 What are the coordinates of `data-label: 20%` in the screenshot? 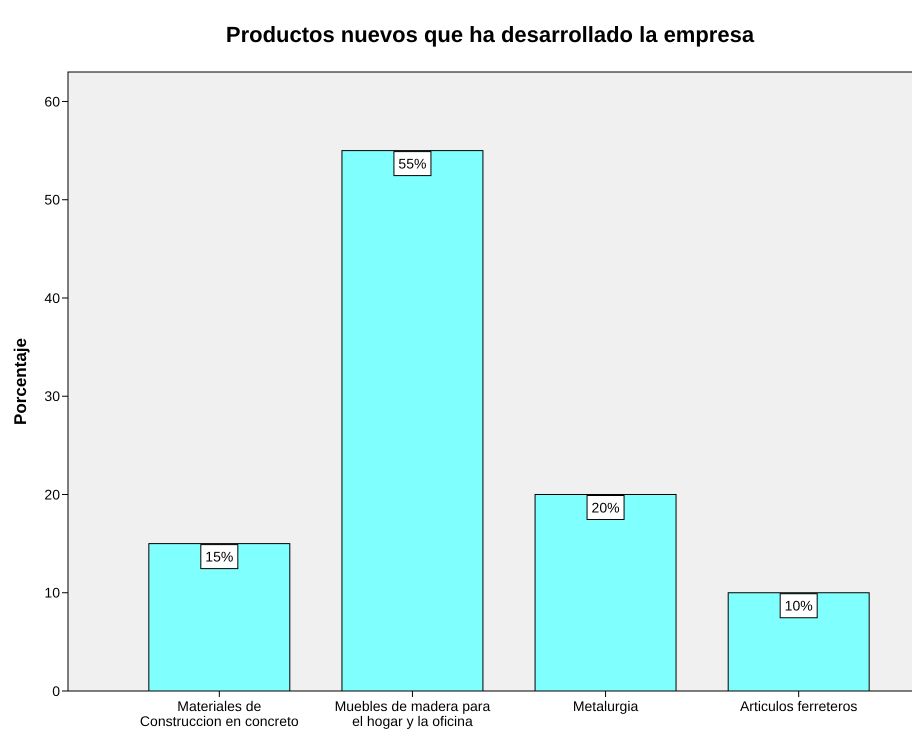 It's located at (606, 507).